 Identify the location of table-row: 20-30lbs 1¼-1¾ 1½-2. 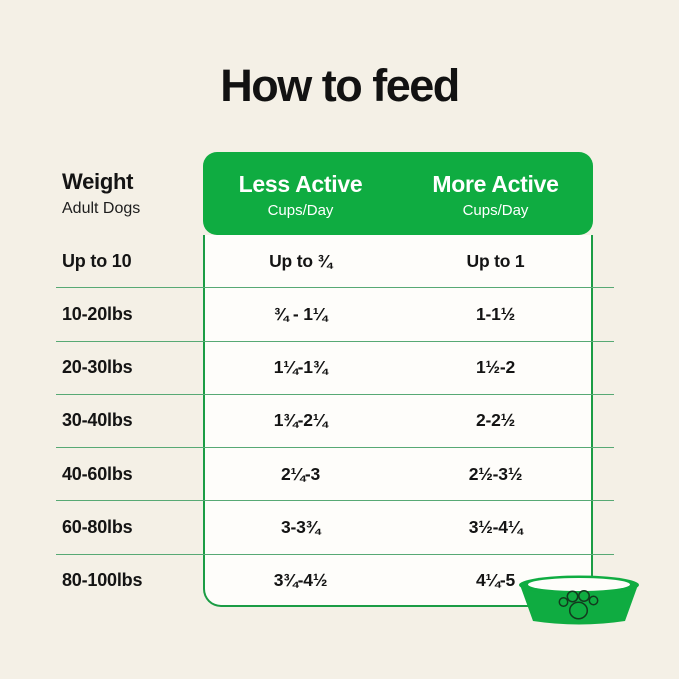
(335, 368).